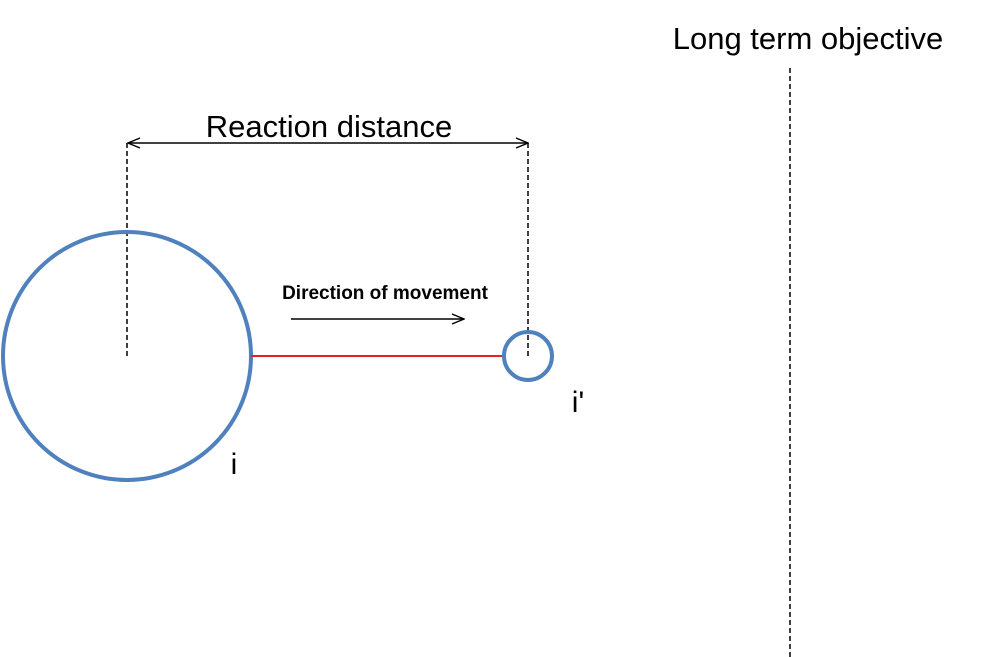 Image resolution: width=984 pixels, height=657 pixels. What do you see at coordinates (808, 38) in the screenshot?
I see `long-term-objective-label: Long term objective` at bounding box center [808, 38].